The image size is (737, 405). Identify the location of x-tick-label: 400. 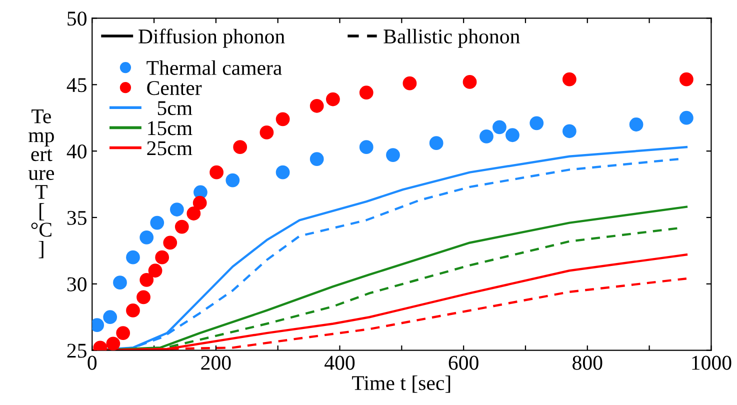
(339, 363).